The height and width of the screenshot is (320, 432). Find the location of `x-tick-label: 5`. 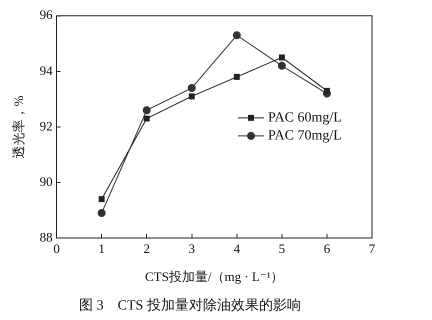

x-tick-label: 5 is located at coordinates (282, 248).